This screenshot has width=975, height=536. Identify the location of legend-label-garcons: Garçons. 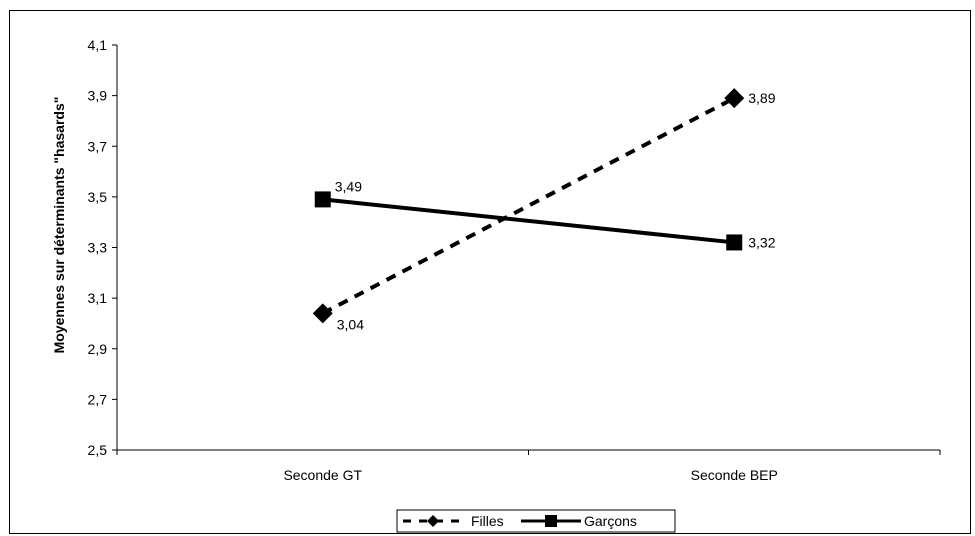
(610, 521).